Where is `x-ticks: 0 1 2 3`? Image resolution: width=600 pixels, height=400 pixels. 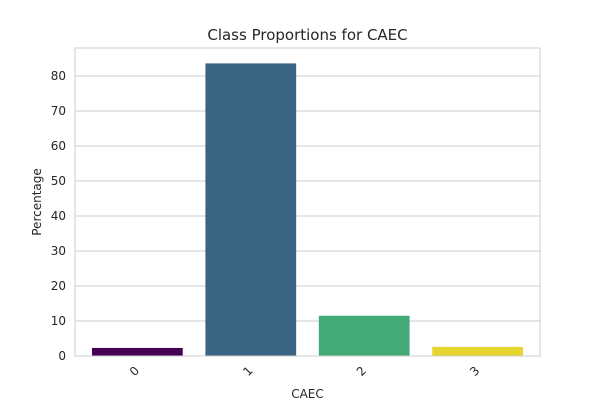 x-ticks: 0 1 2 3 is located at coordinates (305, 371).